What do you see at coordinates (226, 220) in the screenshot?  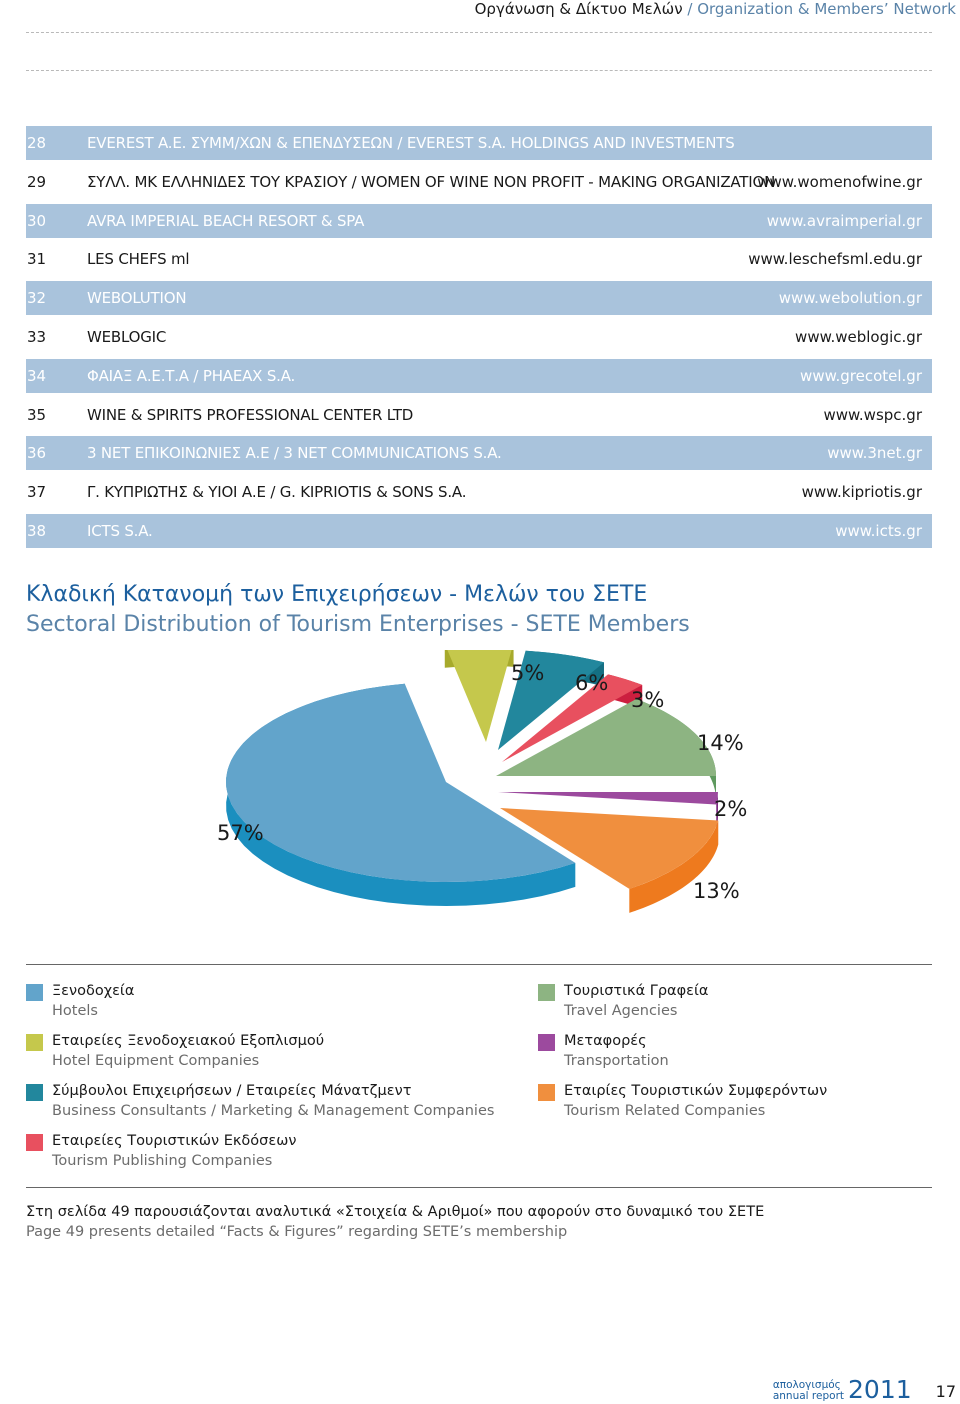 I see `member-name: AVRA IMPERIAL BEACH RESORT & SPA` at bounding box center [226, 220].